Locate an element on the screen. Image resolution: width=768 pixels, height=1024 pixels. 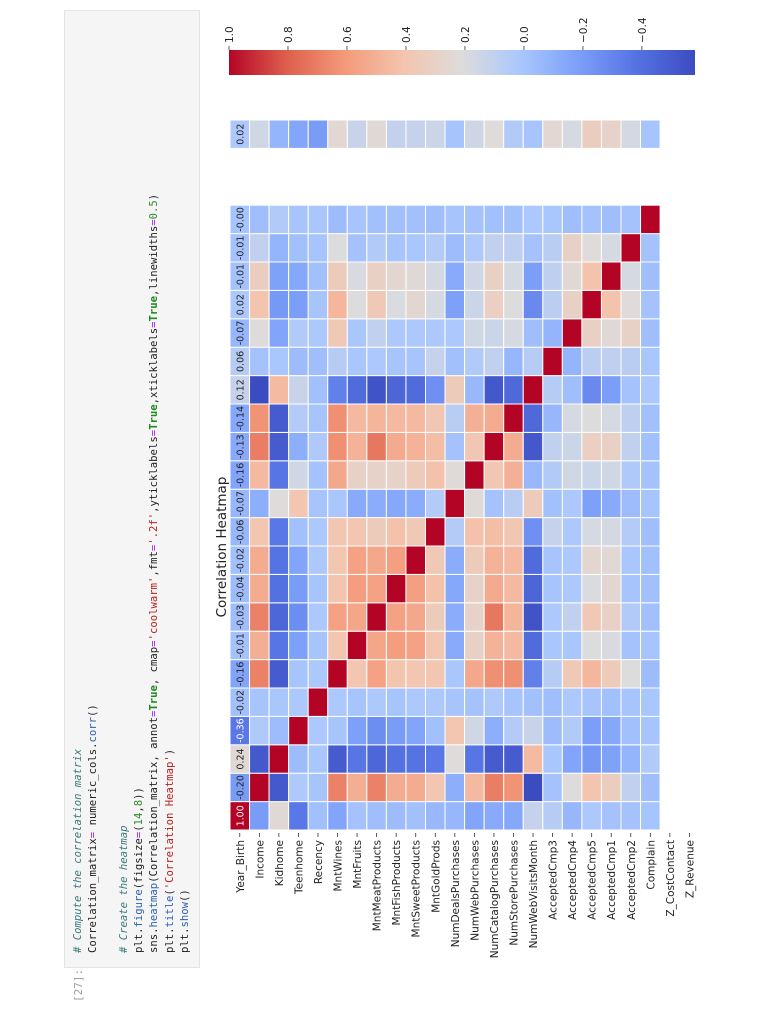
row-label: AcceptedCmp5 is located at coordinates (593, 880).